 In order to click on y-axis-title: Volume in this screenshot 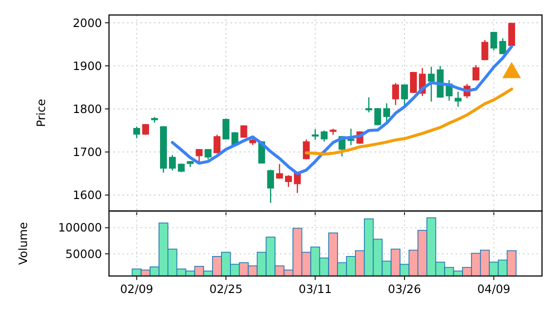, I will do `click(23, 243)`.